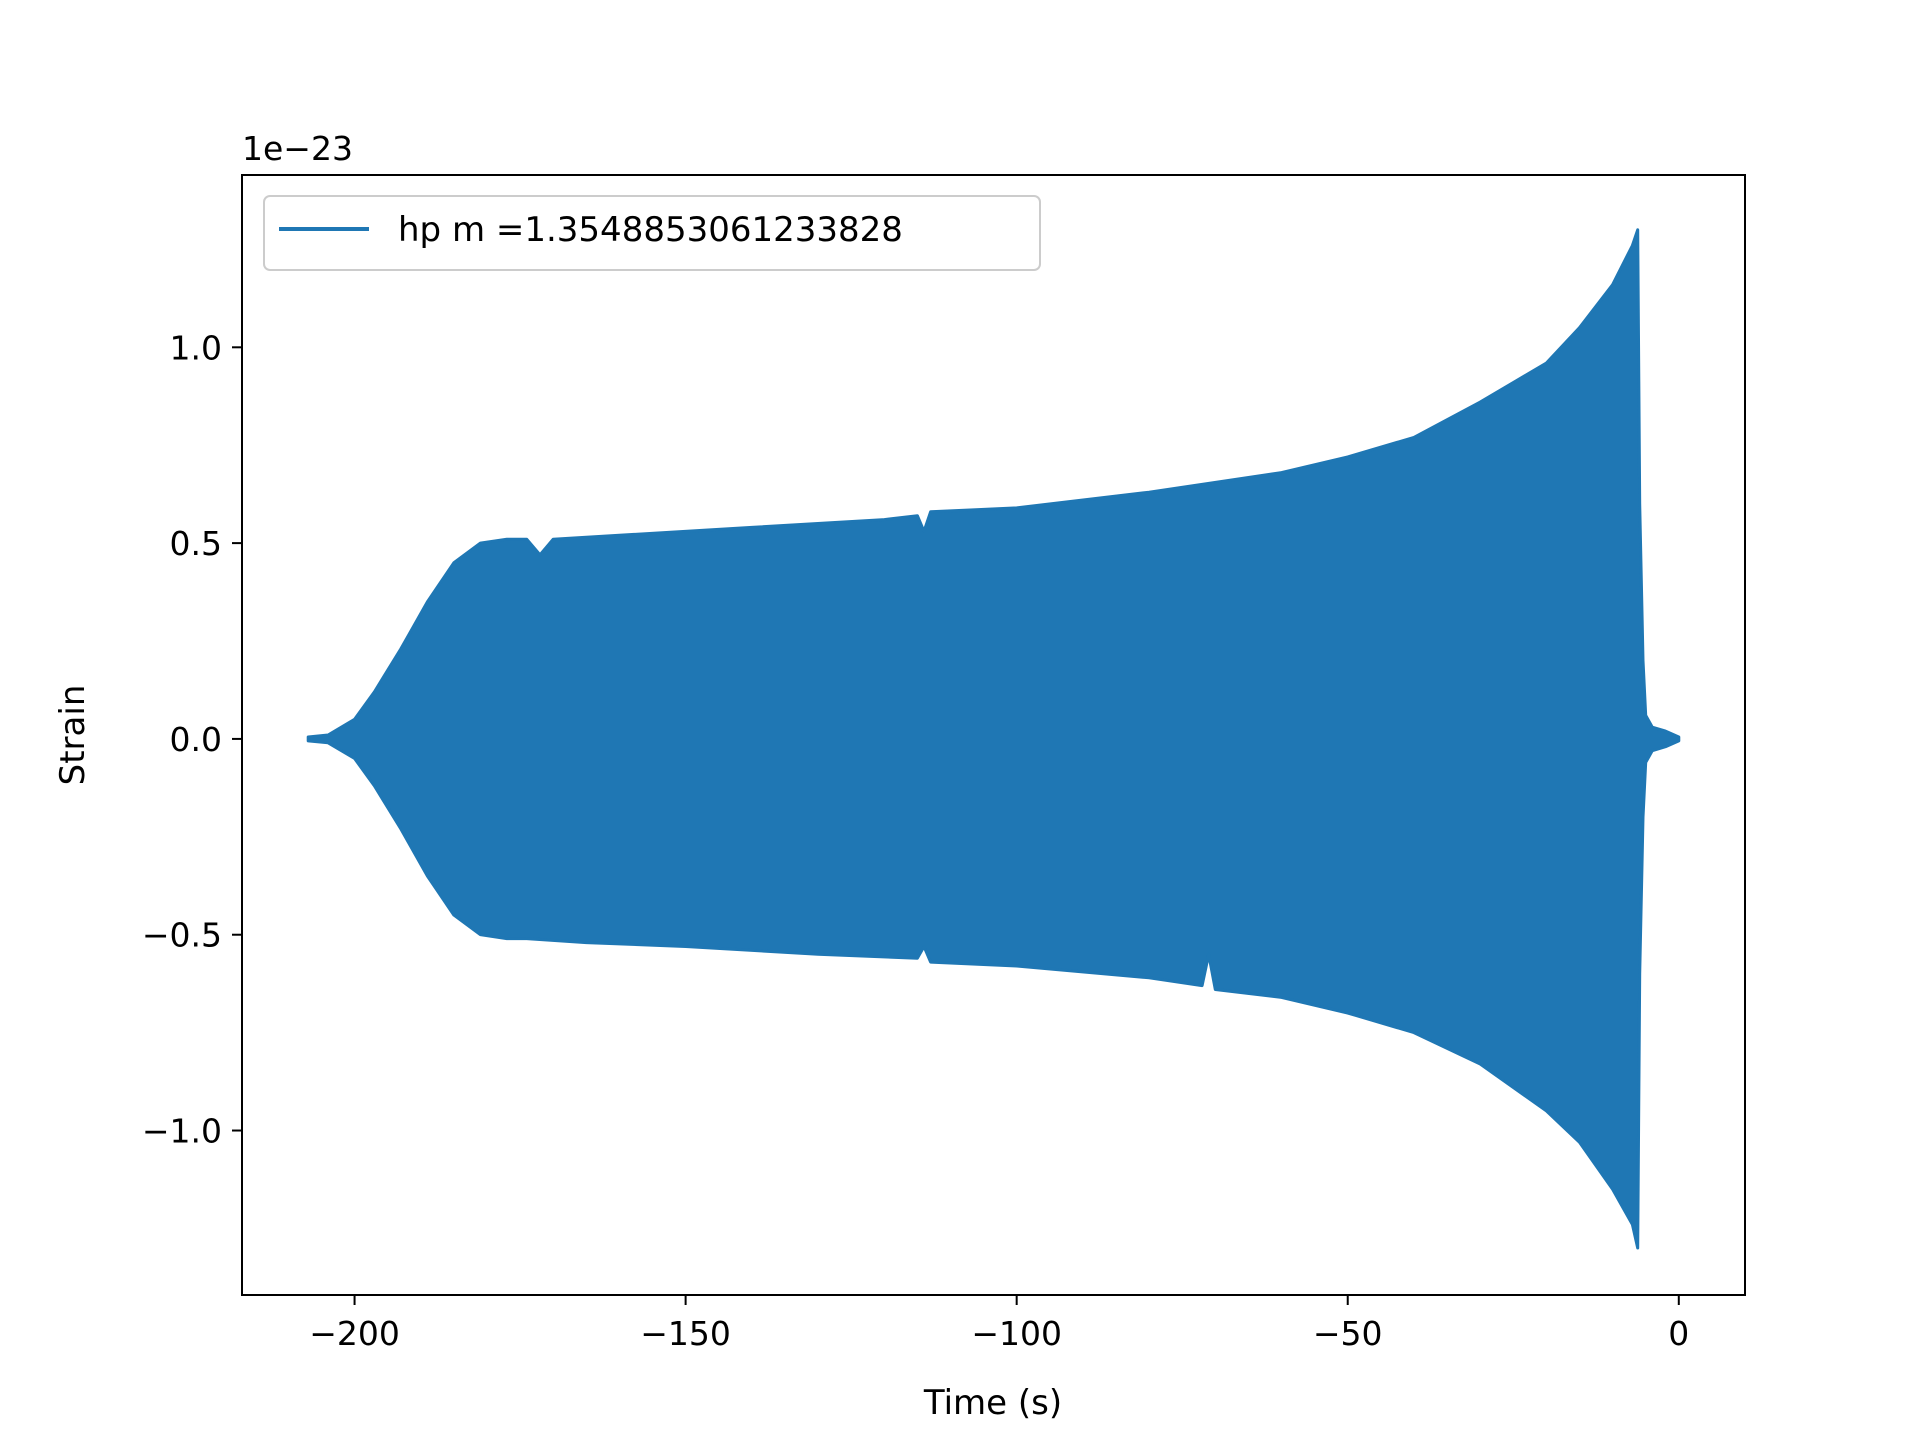 Image resolution: width=1920 pixels, height=1440 pixels. I want to click on x-tick-label: −50, so click(1348, 1333).